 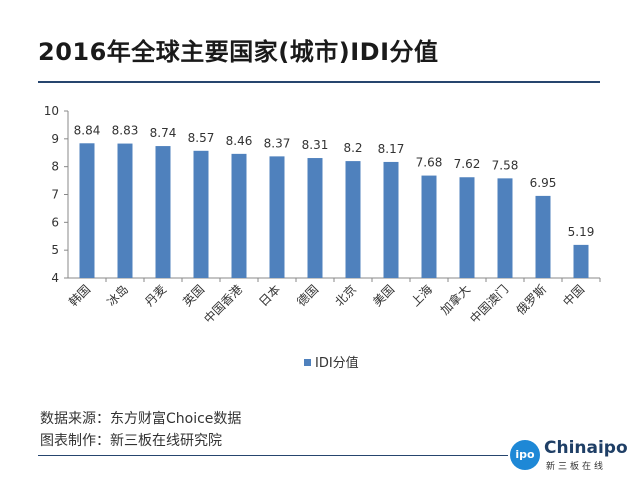 I want to click on x-tick-label: 俄罗斯, so click(x=531, y=299).